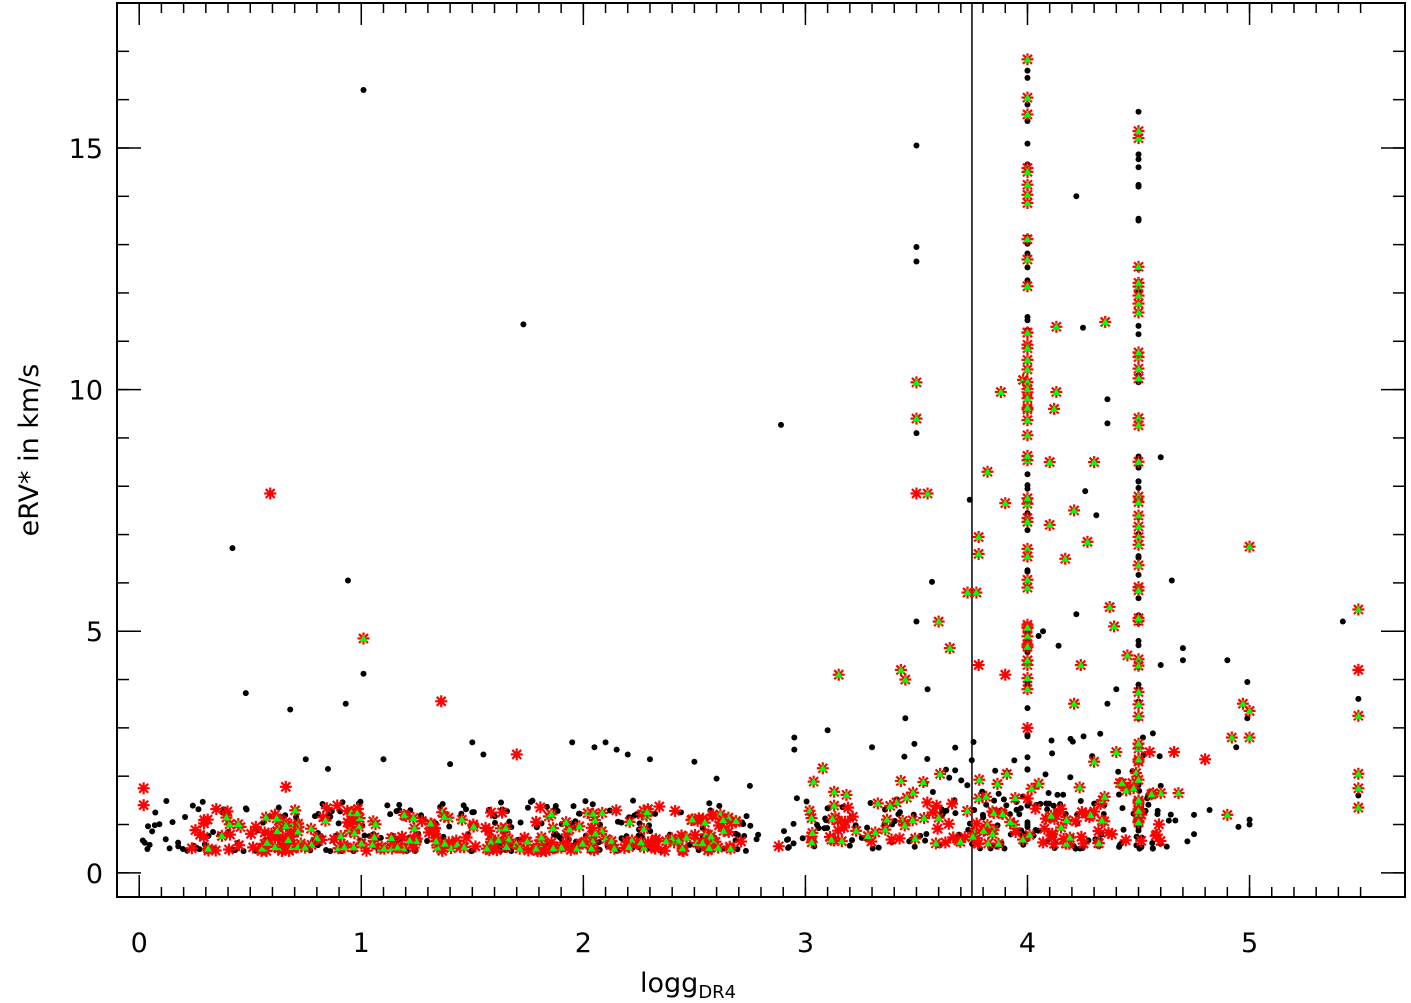 Image resolution: width=1411 pixels, height=1003 pixels. What do you see at coordinates (669, 983) in the screenshot?
I see `x-axis-label-main: logg` at bounding box center [669, 983].